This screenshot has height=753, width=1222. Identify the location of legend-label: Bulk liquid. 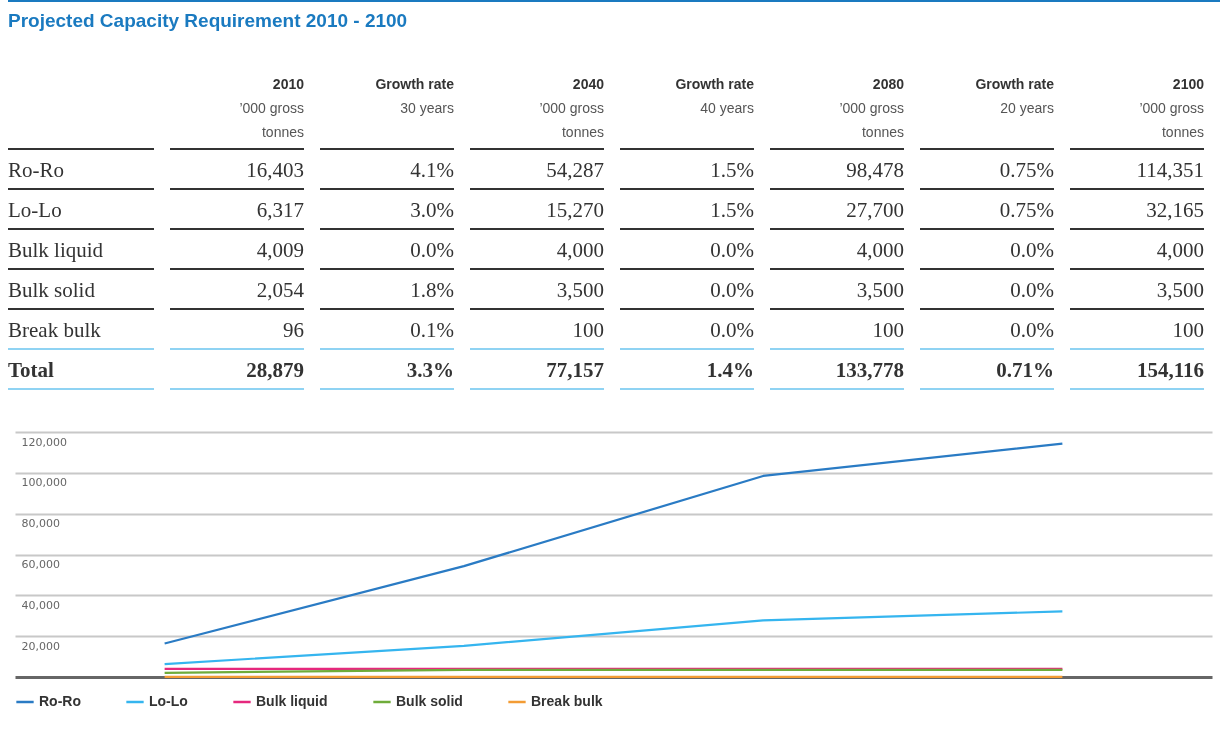
(292, 701).